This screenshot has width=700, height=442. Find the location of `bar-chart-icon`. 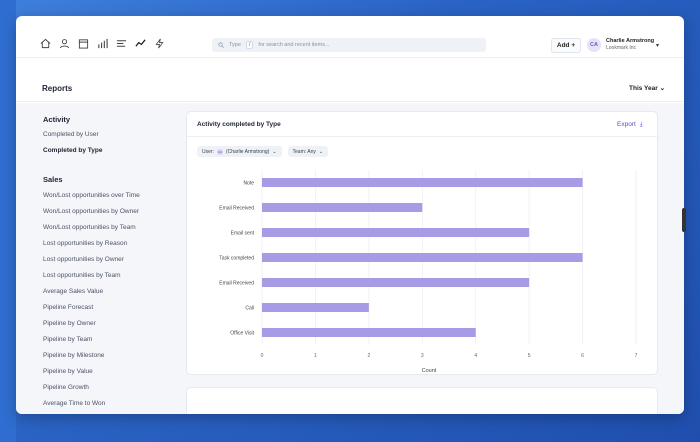

bar-chart-icon is located at coordinates (102, 43).